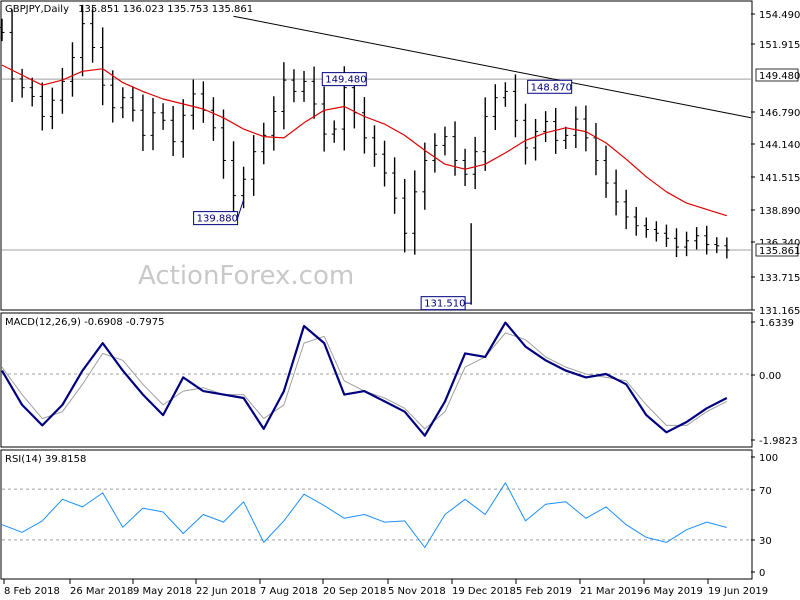 The image size is (800, 600). I want to click on y-tick-label: 141.515, so click(779, 178).